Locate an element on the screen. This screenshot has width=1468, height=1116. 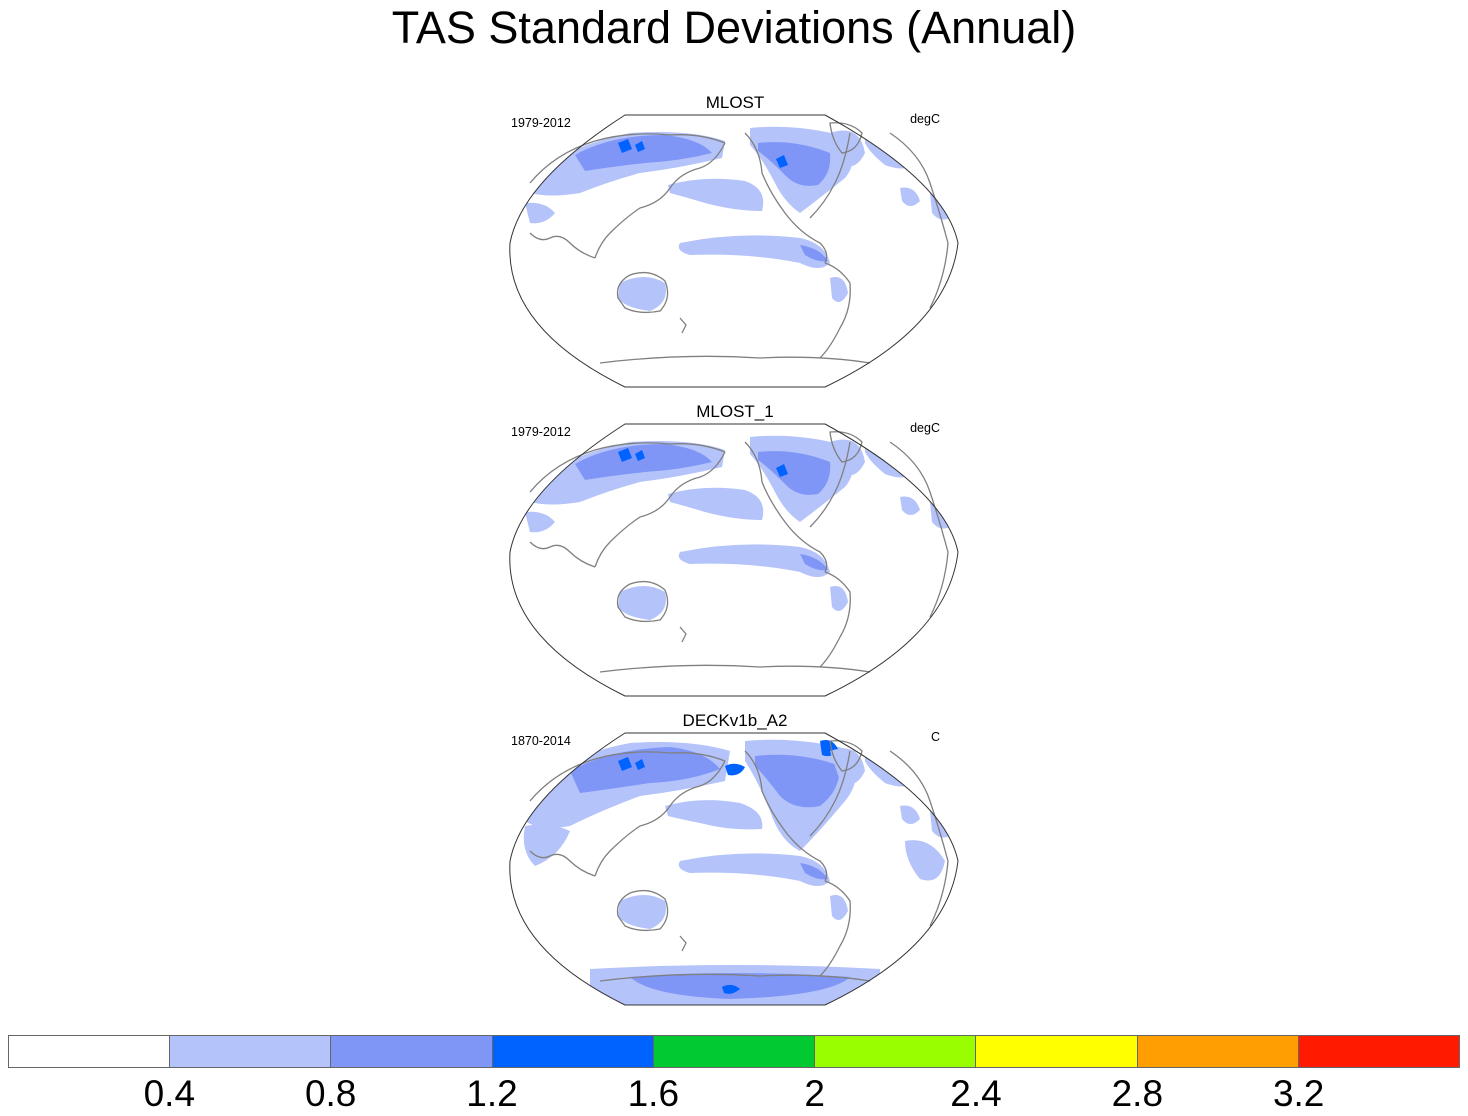
main-title: TAS Standard Deviations (Annual) is located at coordinates (734, 27).